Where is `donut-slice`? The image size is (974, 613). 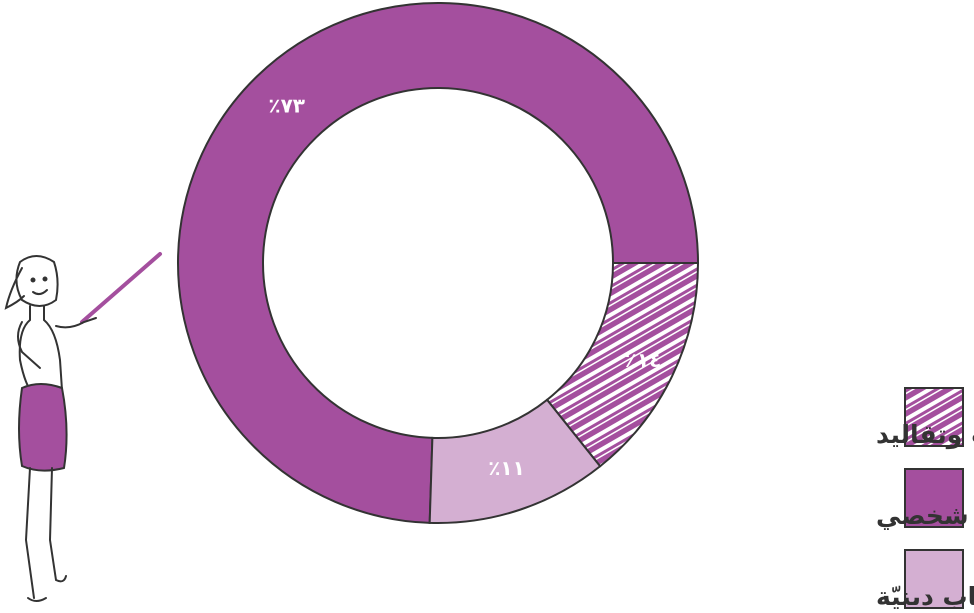 donut-slice is located at coordinates (515, 461).